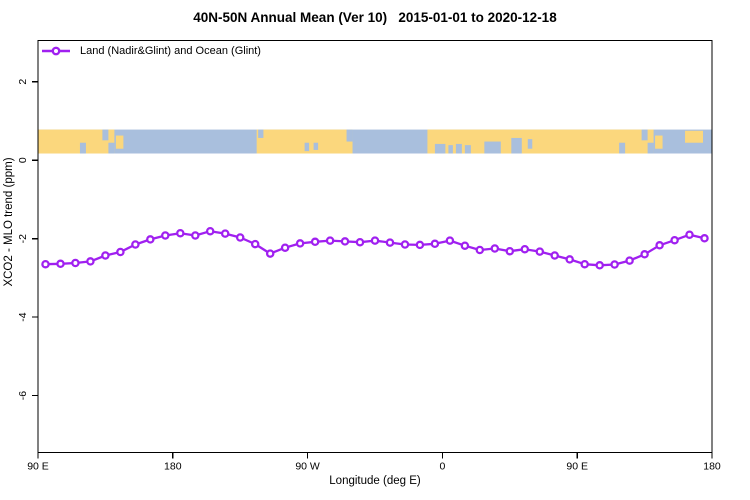 This screenshot has height=500, width=750. Describe the element at coordinates (23, 238) in the screenshot. I see `y-tick-label: -2` at that location.